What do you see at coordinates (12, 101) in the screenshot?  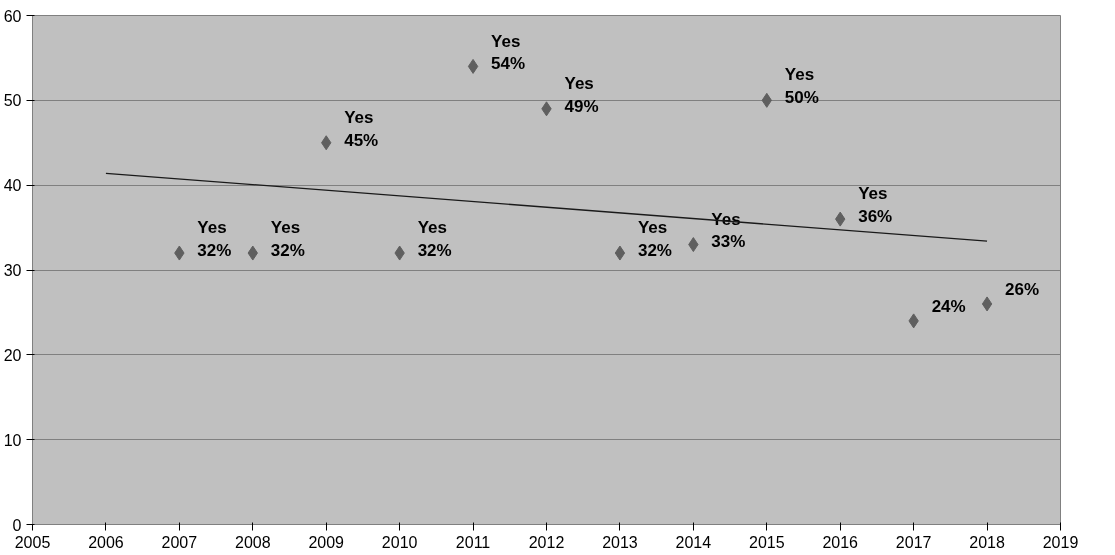 I see `y-tick-label: 50` at bounding box center [12, 101].